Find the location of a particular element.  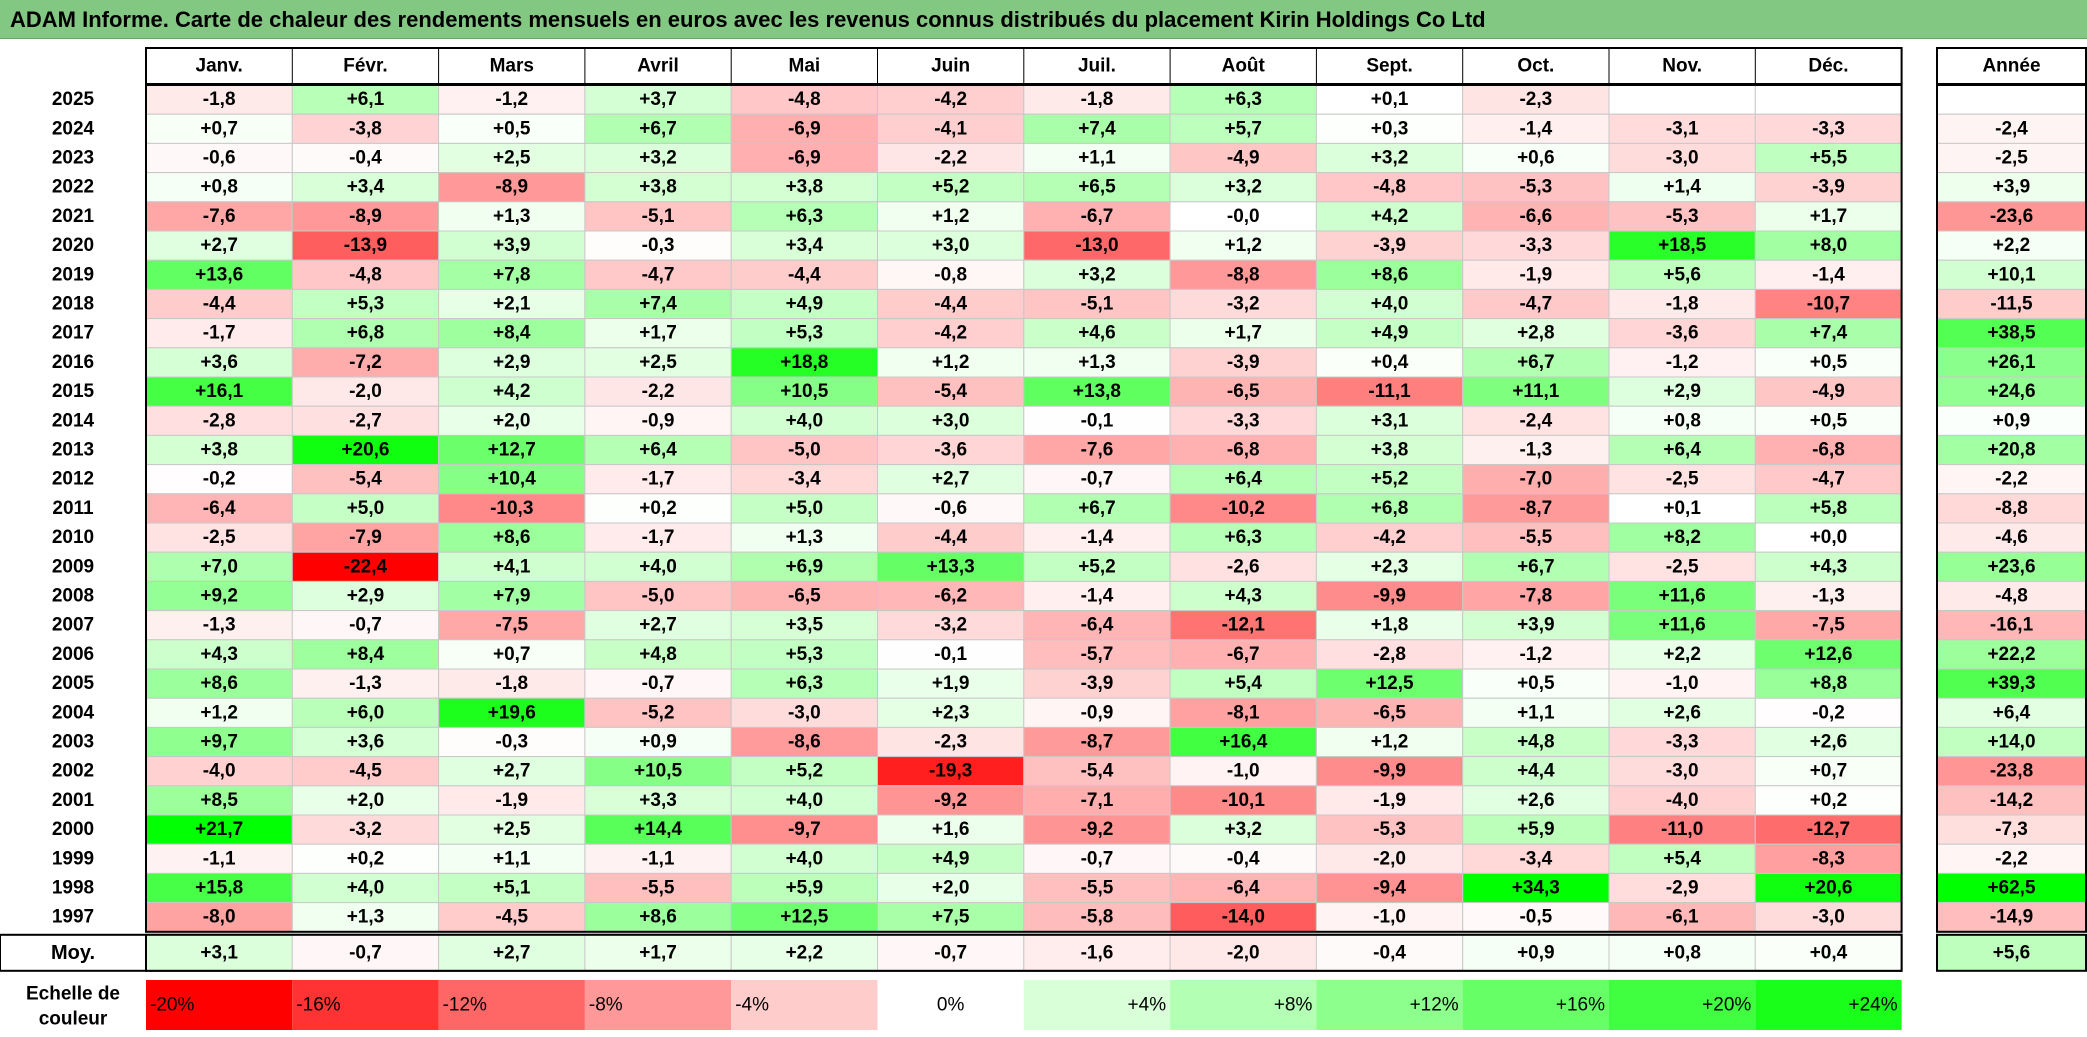

year-label: 1997 is located at coordinates (73, 917).